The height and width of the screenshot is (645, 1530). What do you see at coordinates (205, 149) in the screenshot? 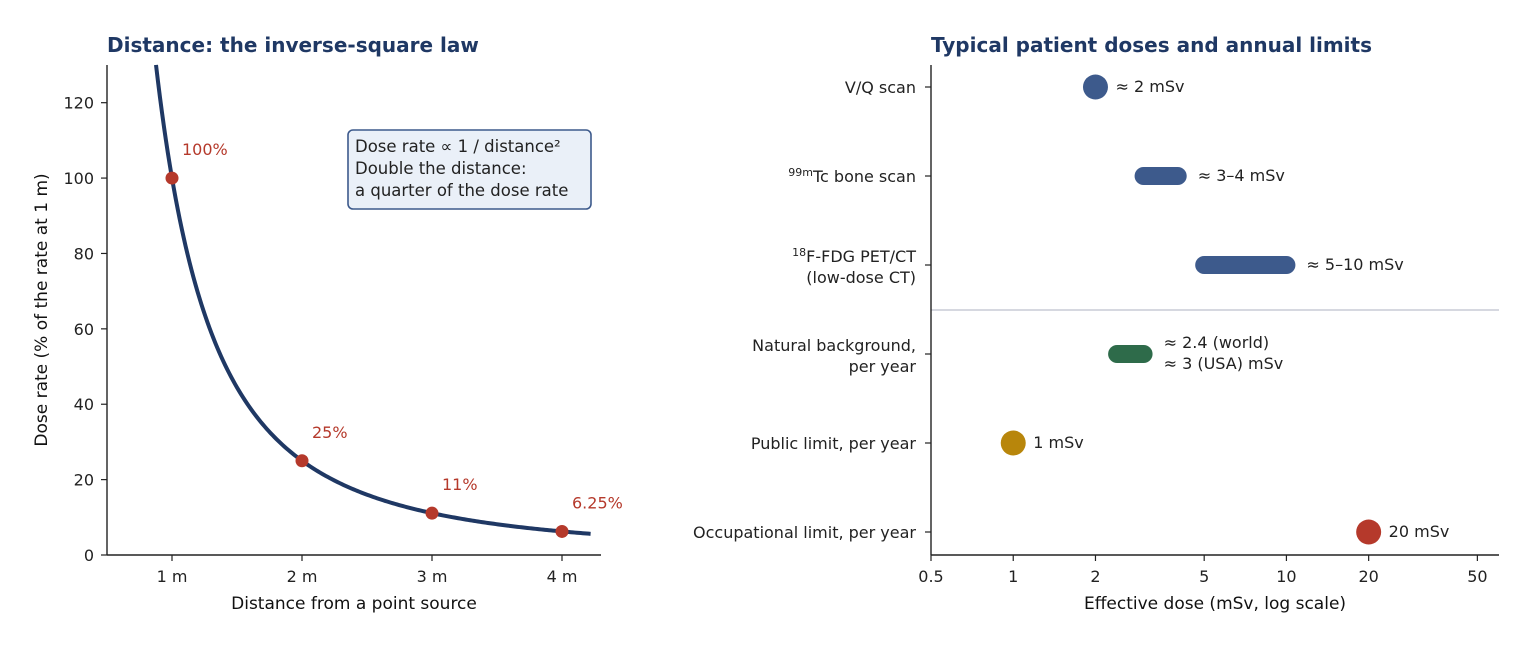
I see `dose-point-label-1: 100%` at bounding box center [205, 149].